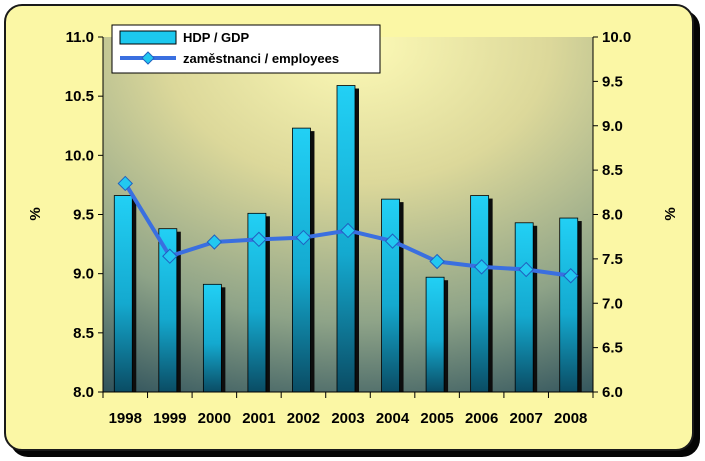 This screenshot has height=461, width=705. Describe the element at coordinates (35, 213) in the screenshot. I see `y-axis-left-title: %` at that location.